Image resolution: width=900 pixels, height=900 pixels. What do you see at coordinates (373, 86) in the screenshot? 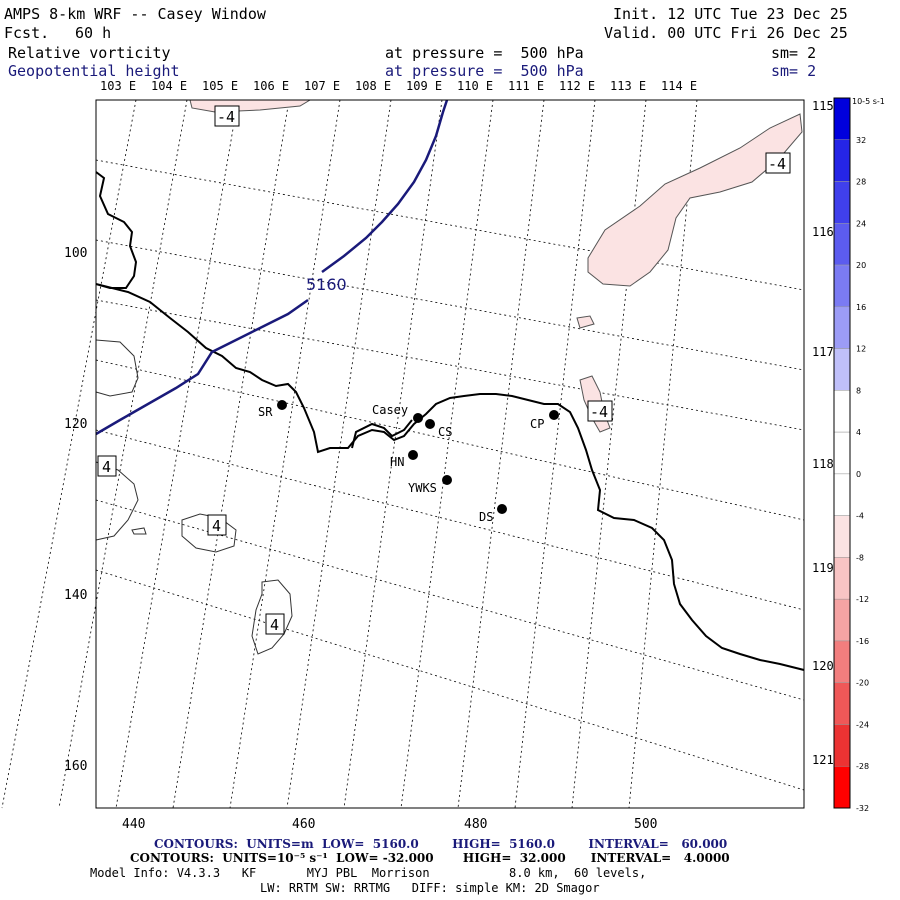
I see `lon-label: 108 E` at bounding box center [373, 86].